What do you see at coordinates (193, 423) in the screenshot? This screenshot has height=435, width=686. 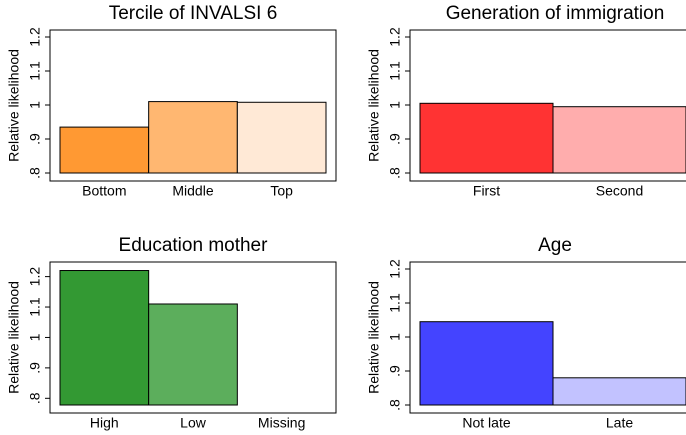 I see `x-tick-label: Low` at bounding box center [193, 423].